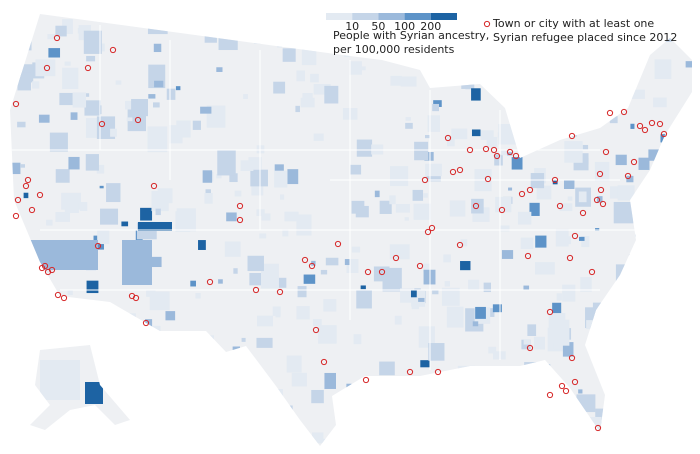  I want to click on refugee-label: Syrian refugee placed since 2012, so click(585, 37).